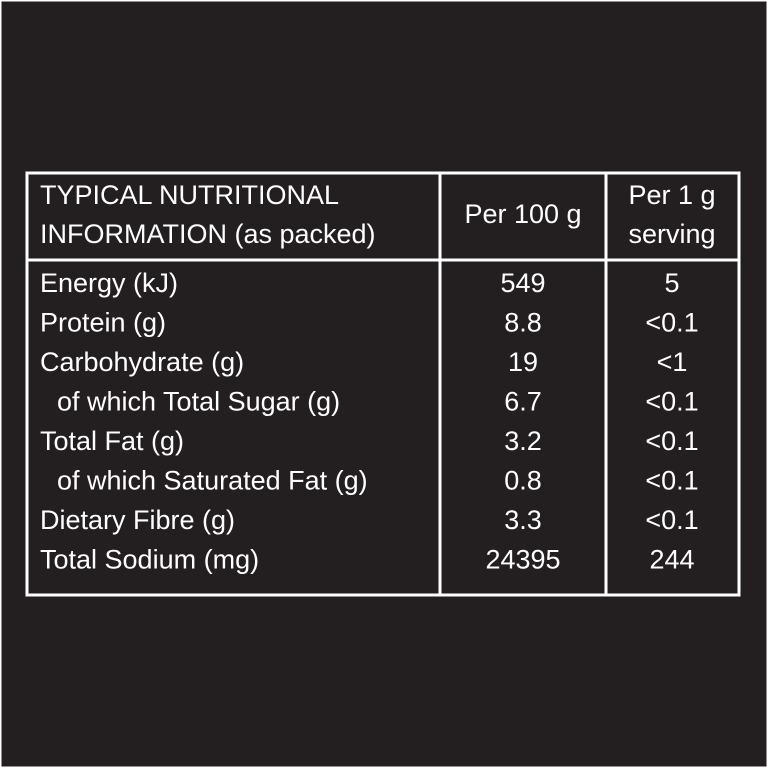  Describe the element at coordinates (522, 283) in the screenshot. I see `per-100-value: 549` at that location.